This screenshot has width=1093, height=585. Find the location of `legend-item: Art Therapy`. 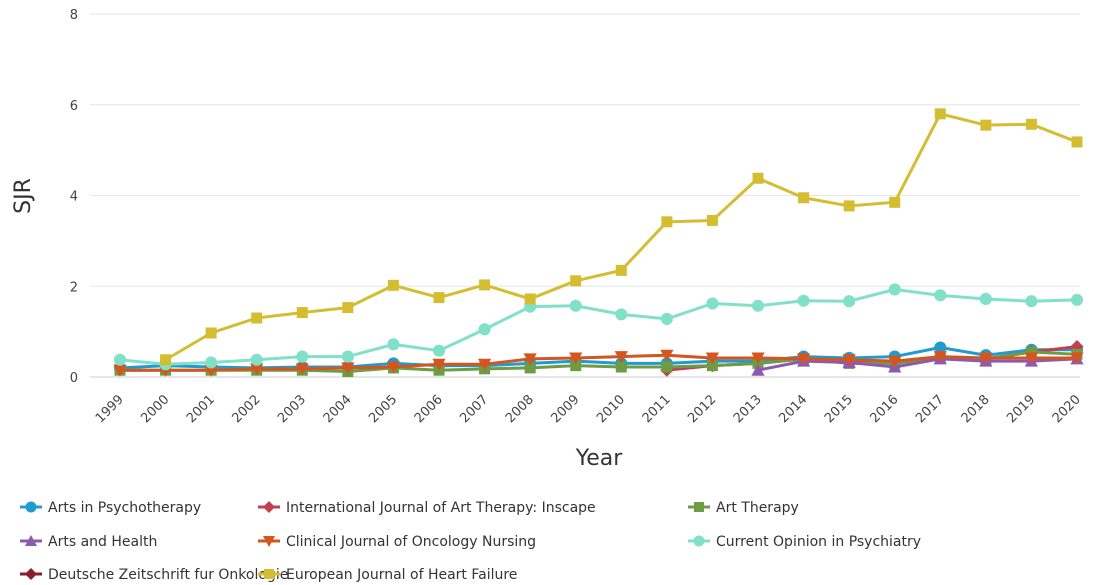

legend-item: Art Therapy is located at coordinates (743, 508).